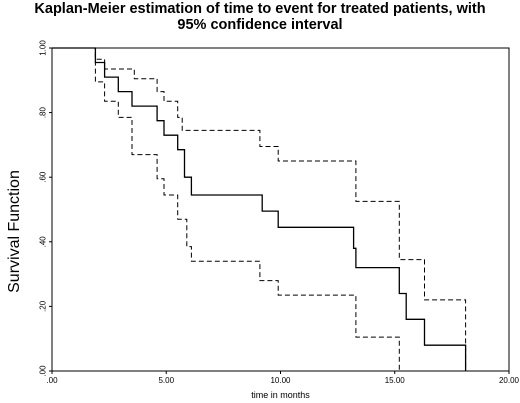  Describe the element at coordinates (43, 48) in the screenshot. I see `y-tick-label: 1.00` at that location.